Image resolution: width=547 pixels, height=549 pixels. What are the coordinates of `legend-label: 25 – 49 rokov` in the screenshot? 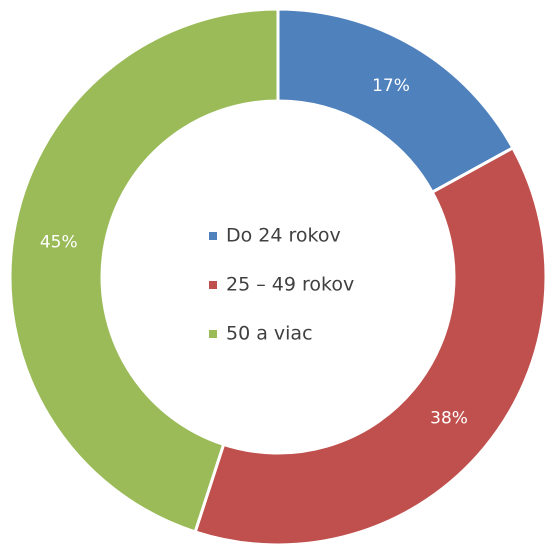 It's located at (290, 285).